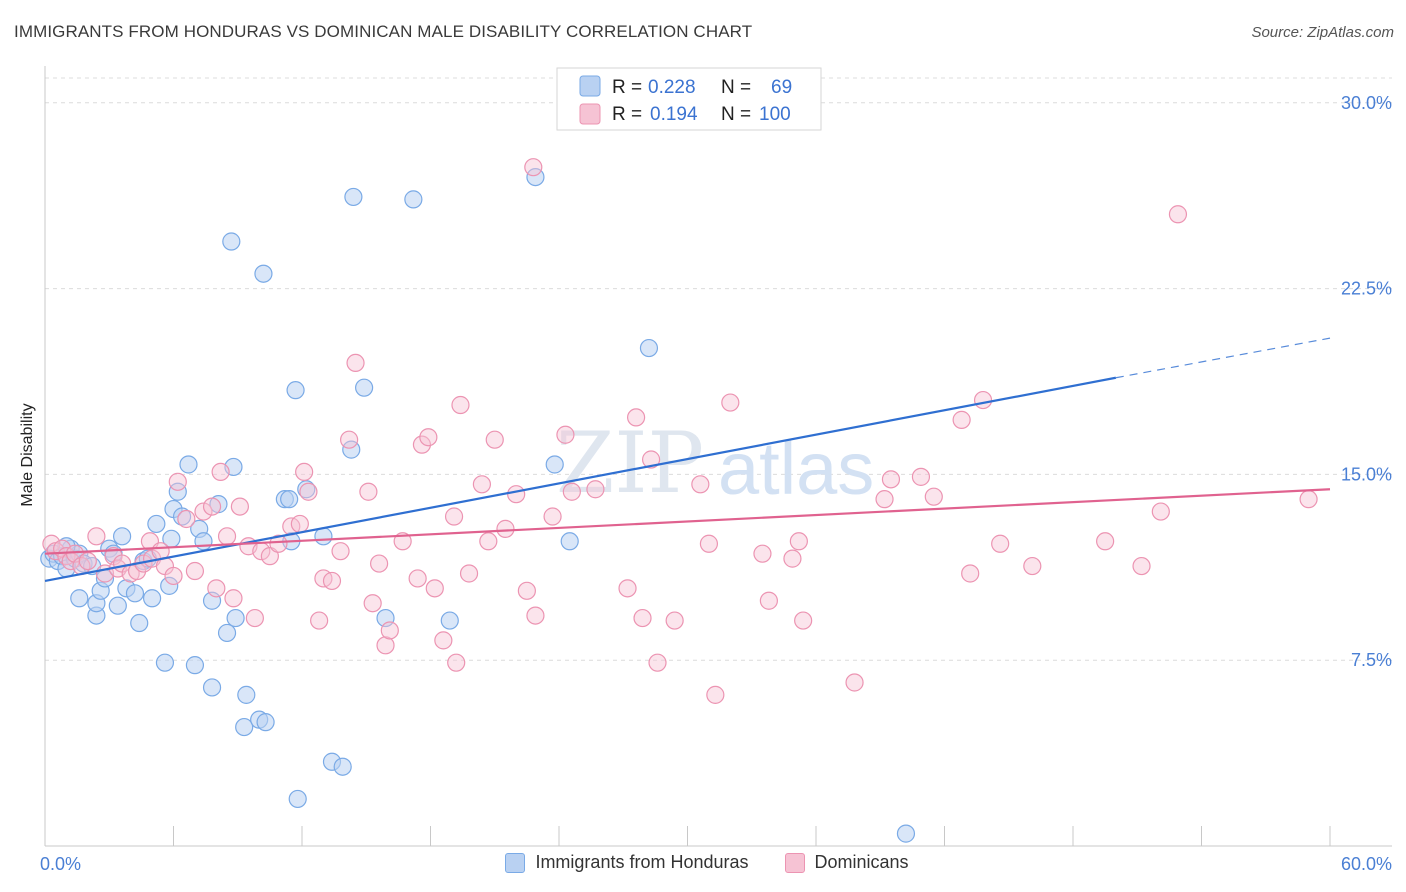 This screenshot has height=892, width=1406. I want to click on watermark-atlas: atlas, so click(796, 468).